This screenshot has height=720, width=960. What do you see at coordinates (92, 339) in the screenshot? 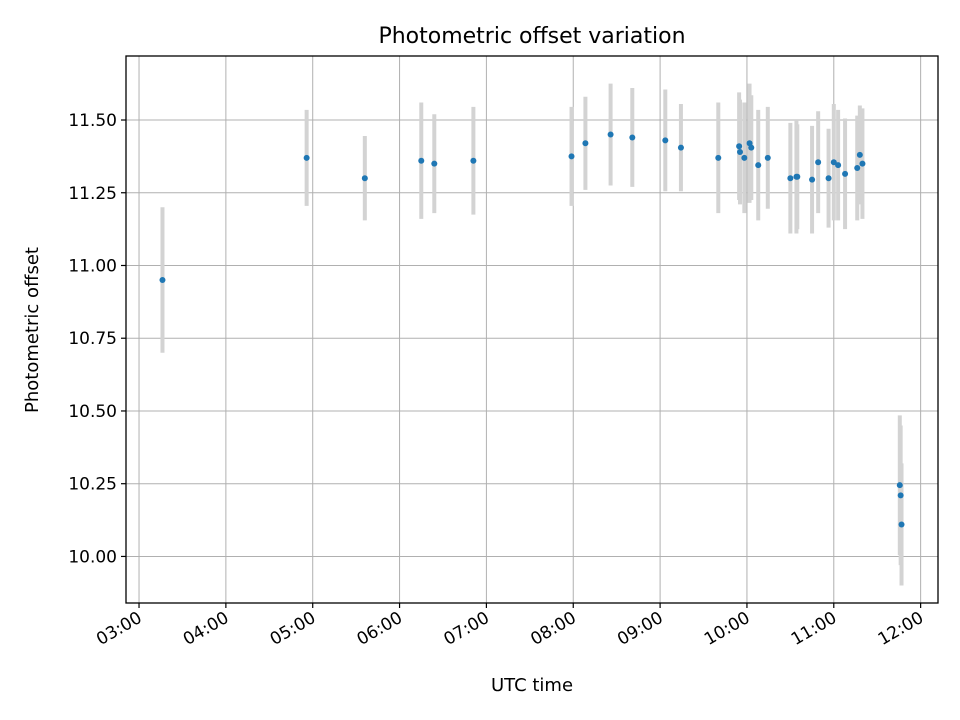
I see `y-tick-label: 10.75` at bounding box center [92, 339].